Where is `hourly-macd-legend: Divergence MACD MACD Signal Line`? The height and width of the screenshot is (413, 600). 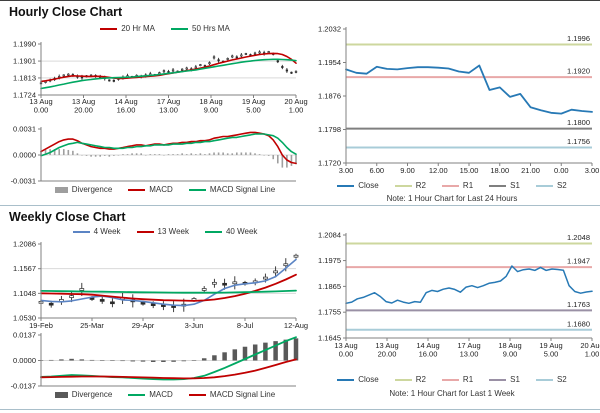
hourly-macd-legend: Divergence MACD MACD Signal Line is located at coordinates (165, 189).